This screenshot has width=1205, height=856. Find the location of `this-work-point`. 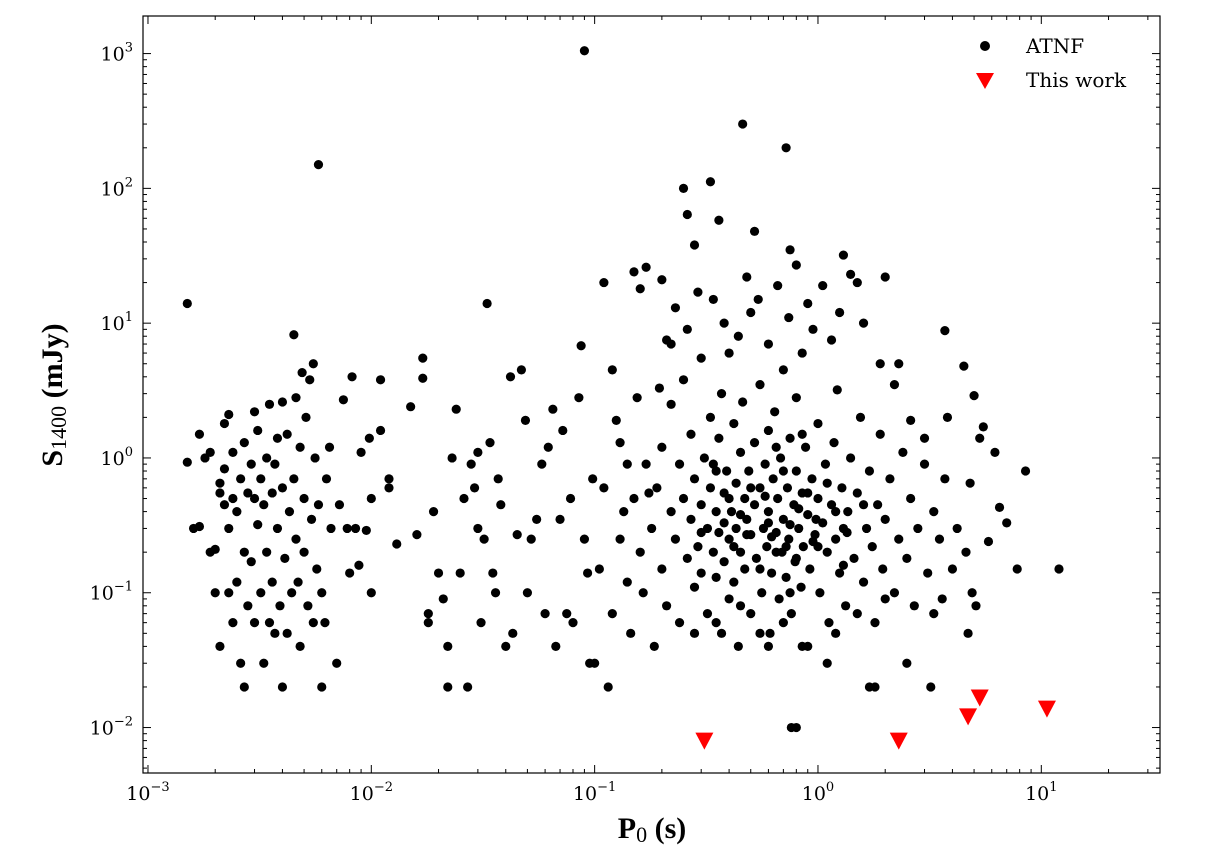

this-work-point is located at coordinates (704, 741).